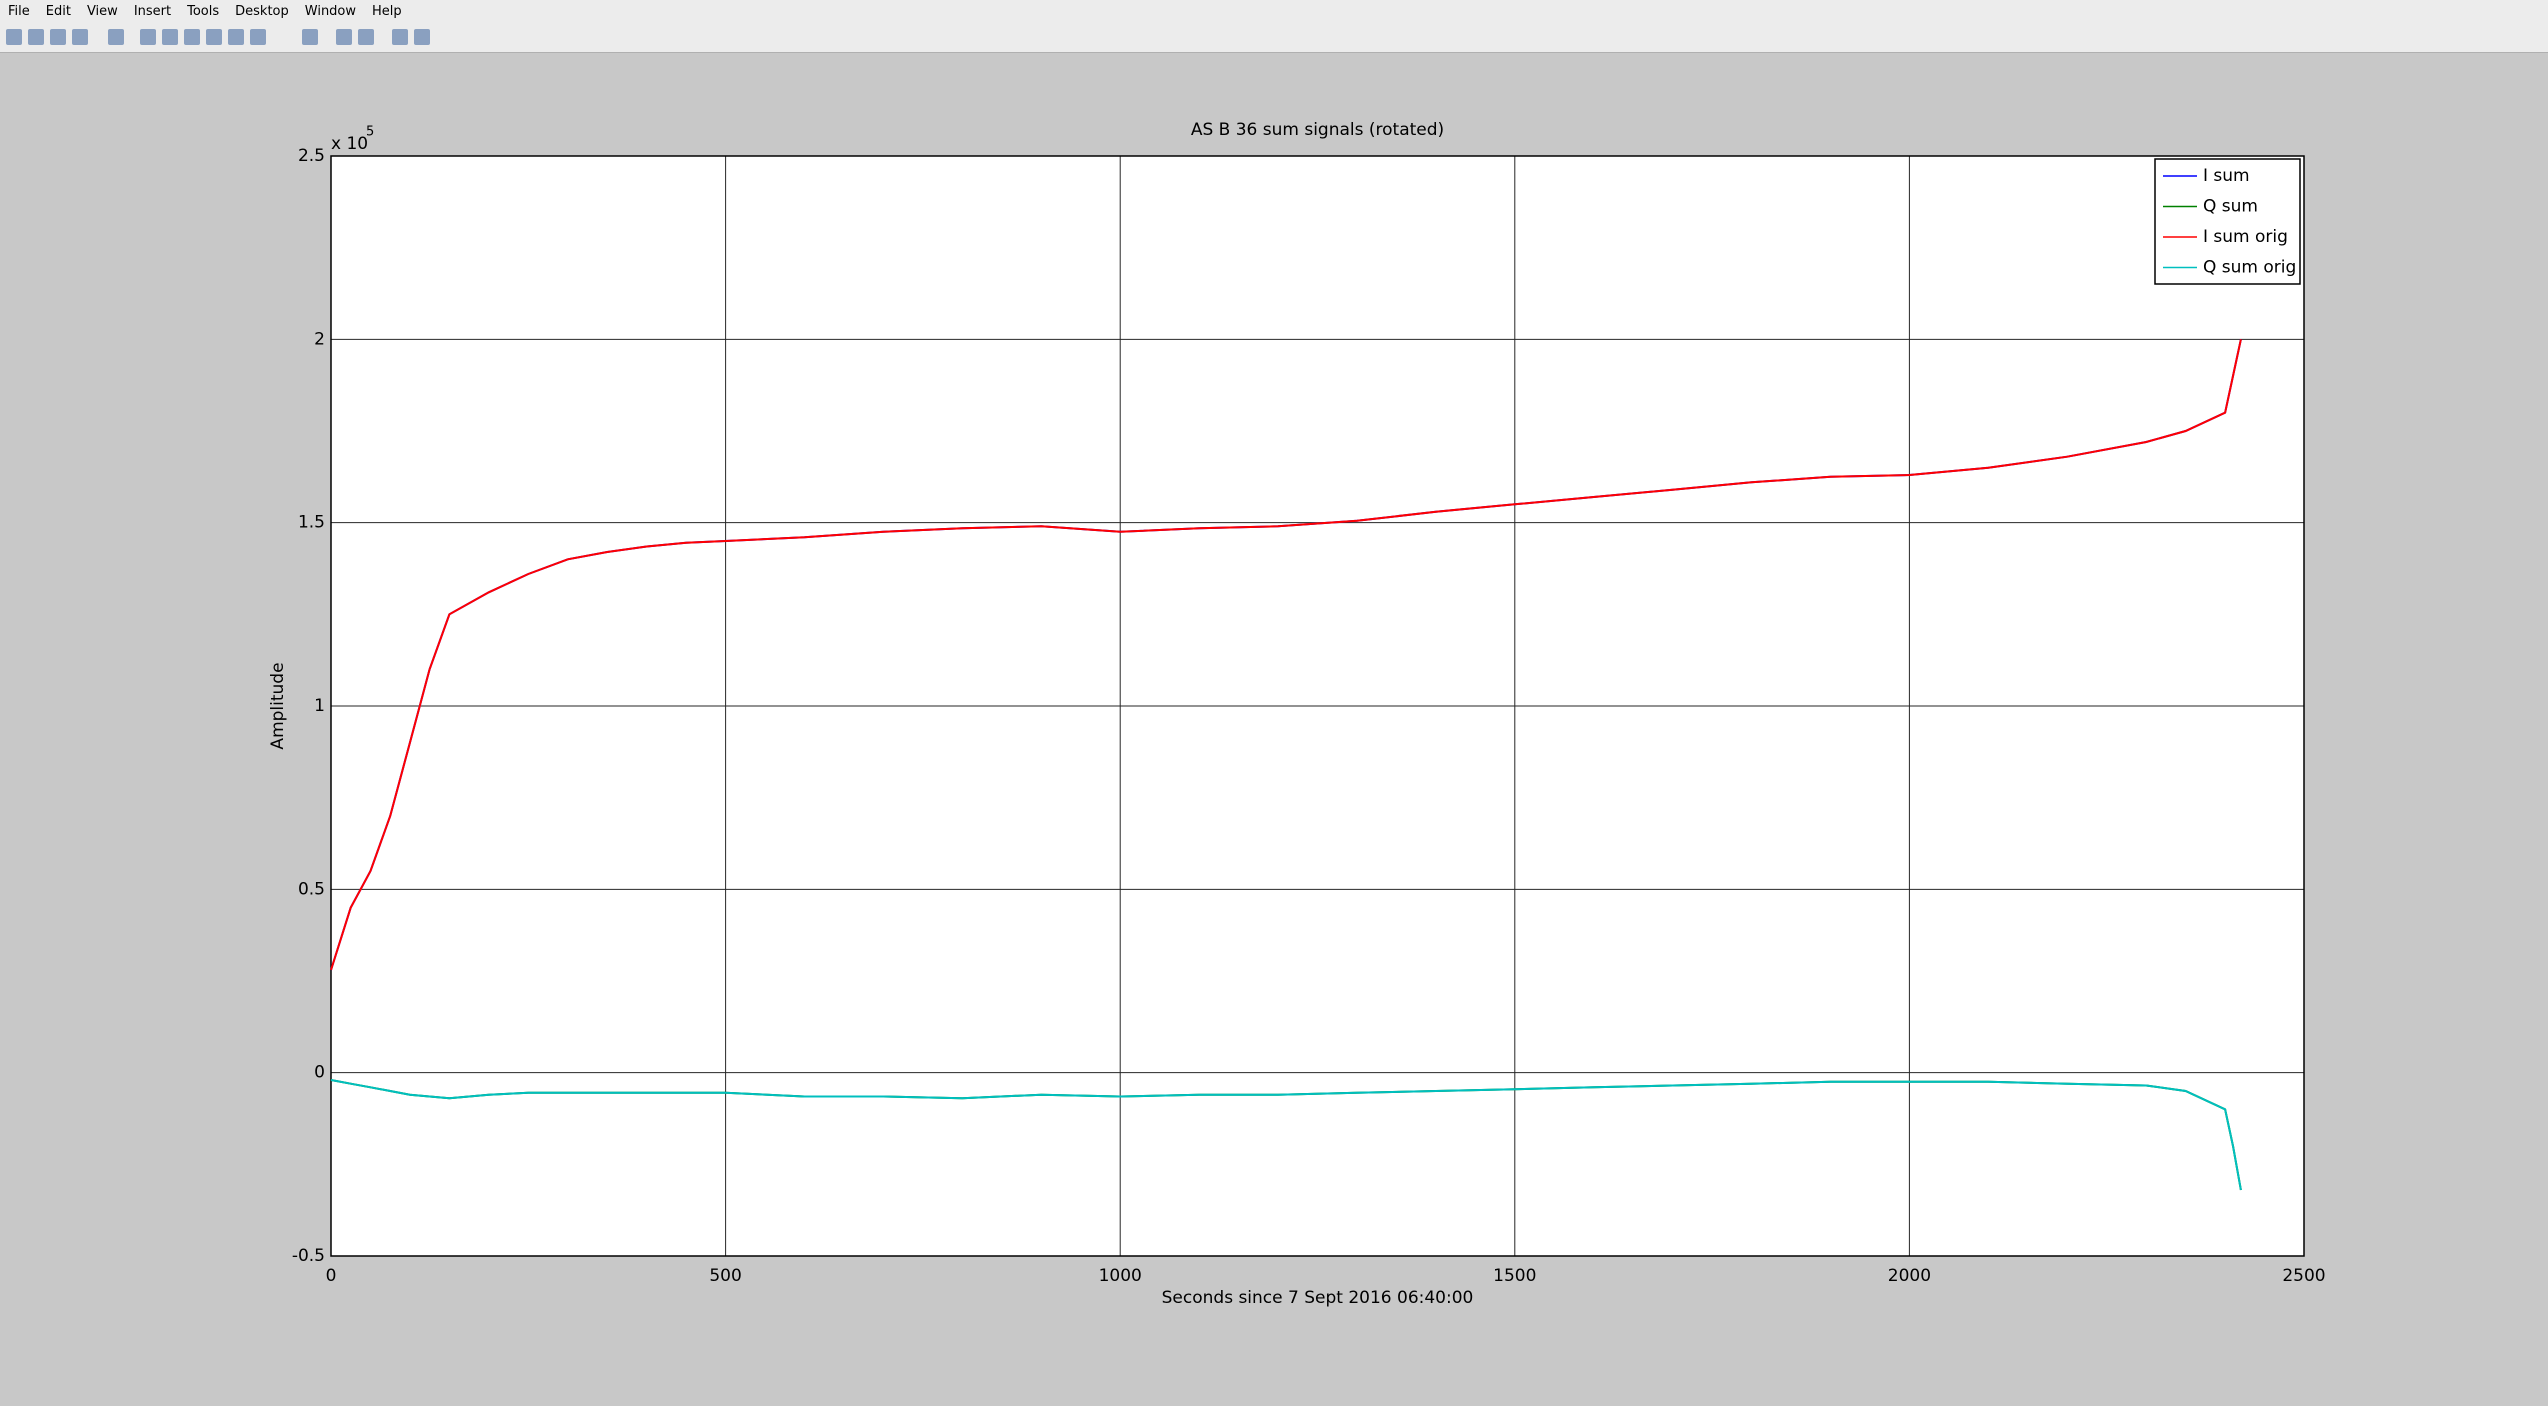 This screenshot has height=1406, width=2548. Describe the element at coordinates (311, 156) in the screenshot. I see `y-tick-label: 2.5` at that location.